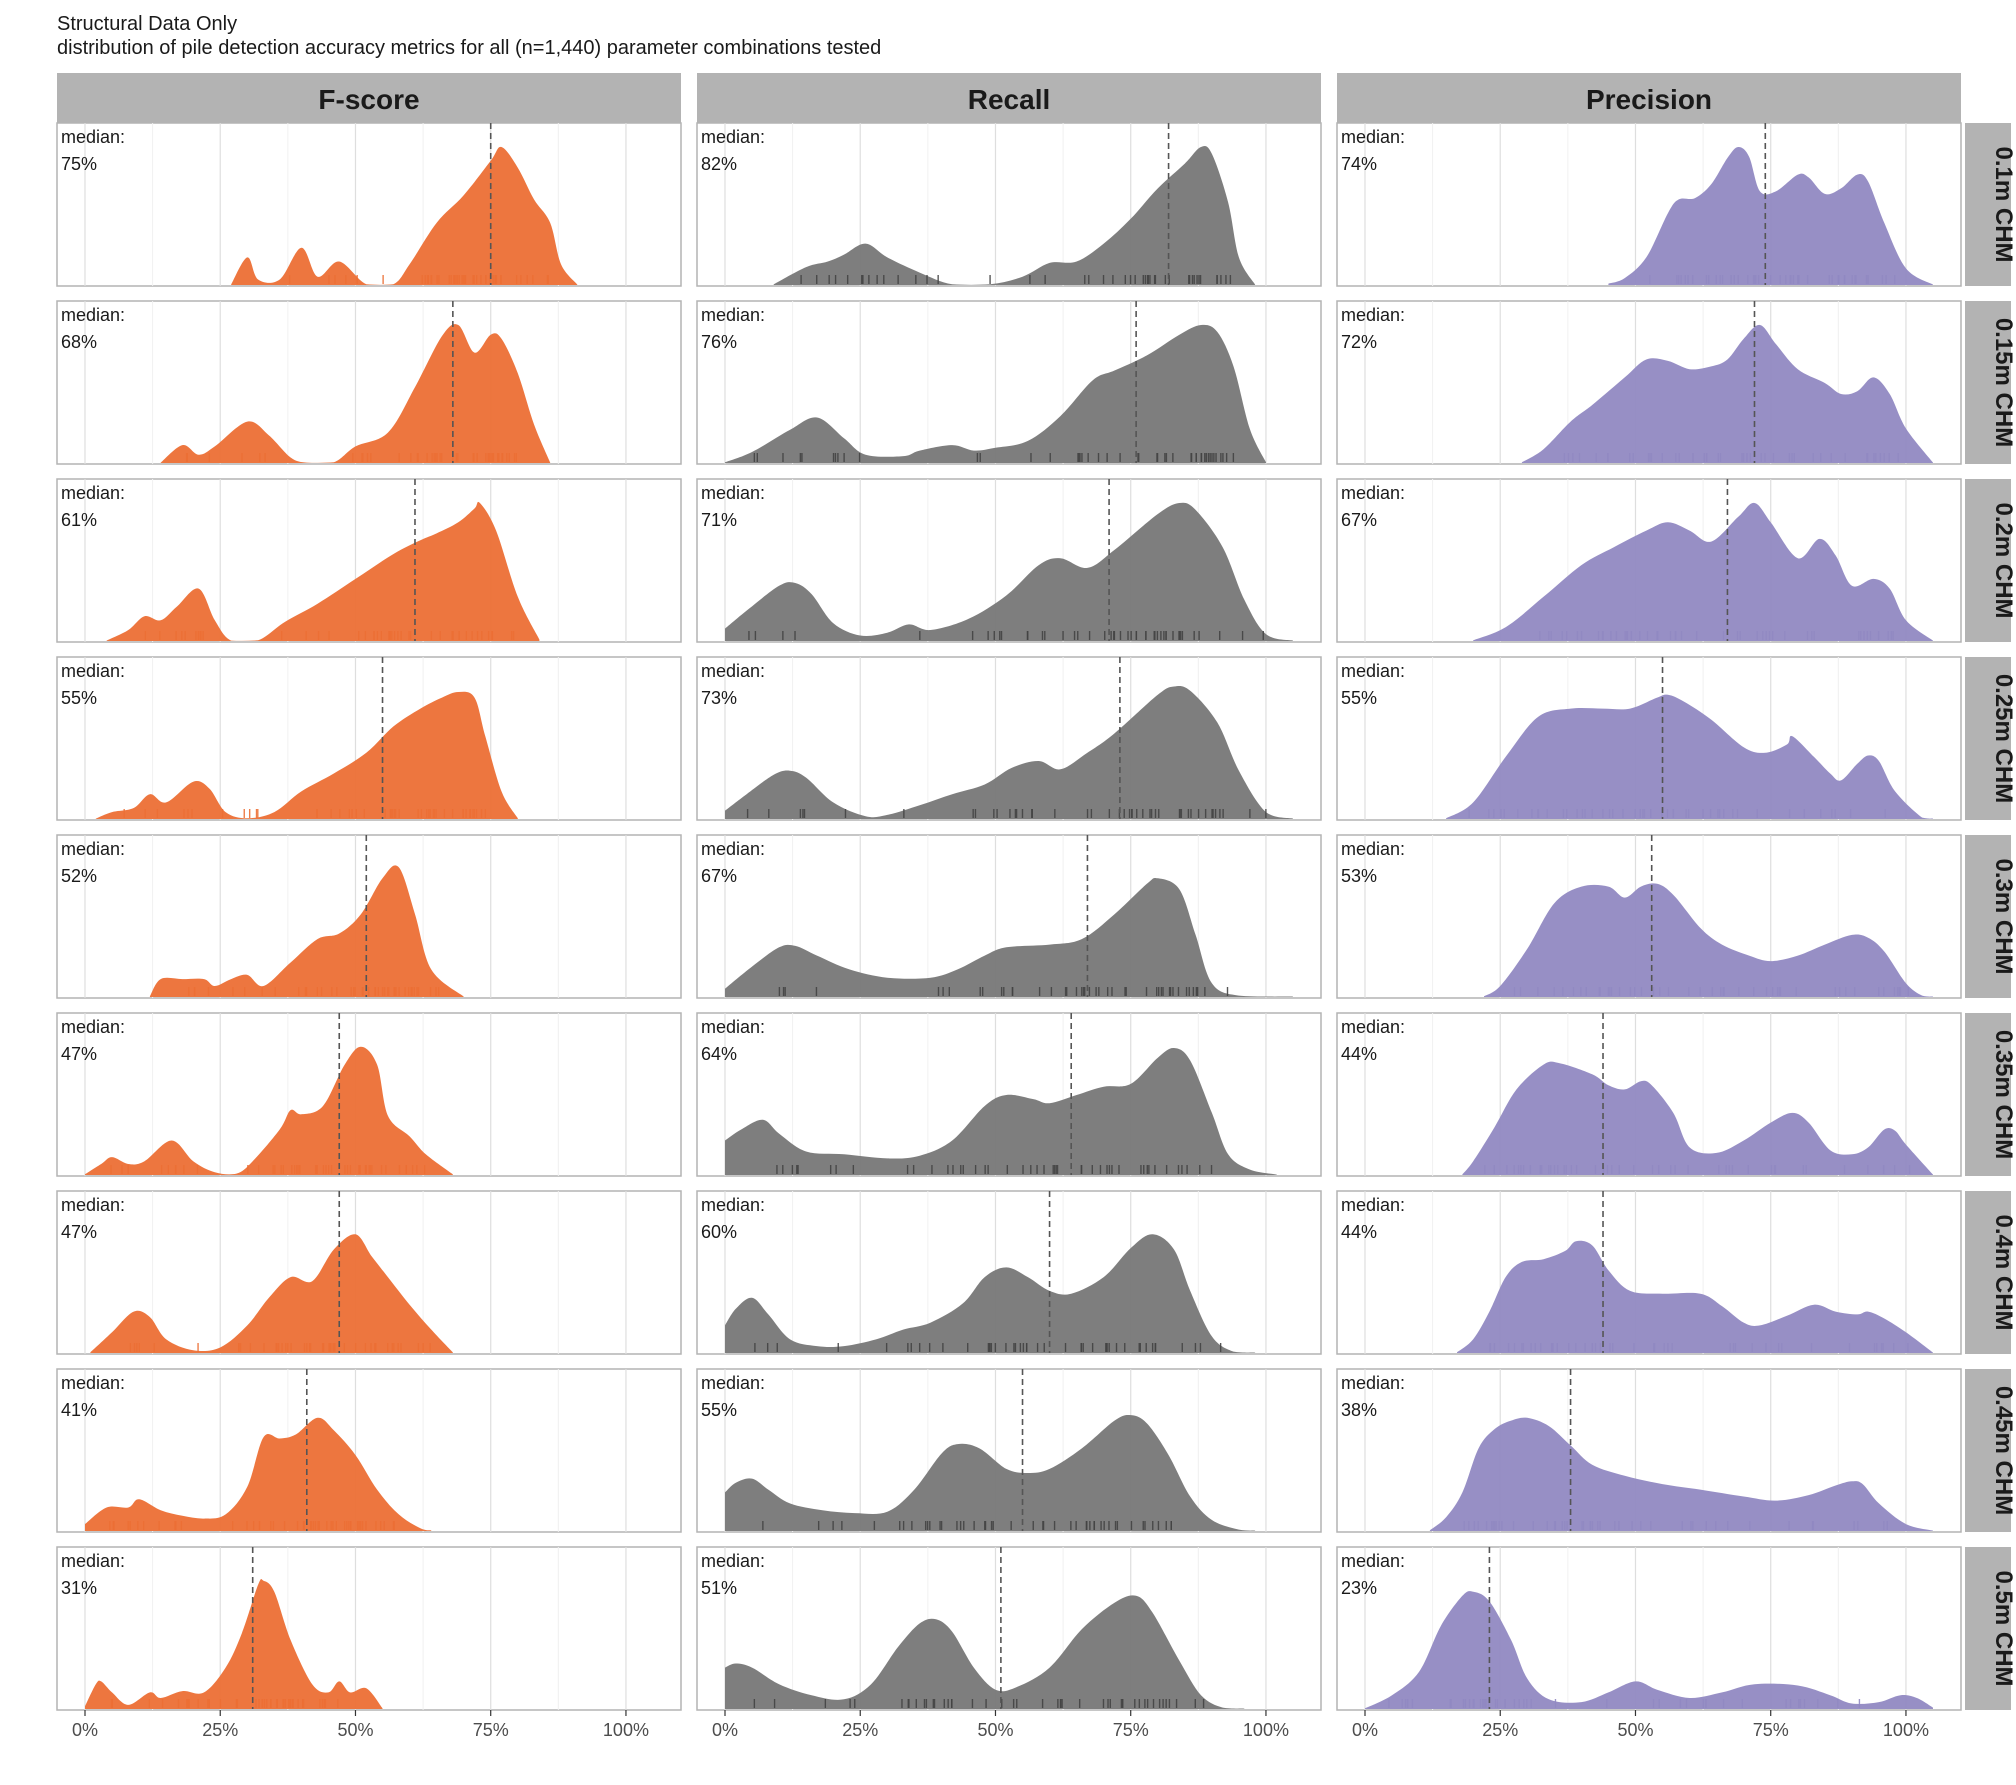  I want to click on row-strip-label: 0.15m CHM, so click(2003, 382).